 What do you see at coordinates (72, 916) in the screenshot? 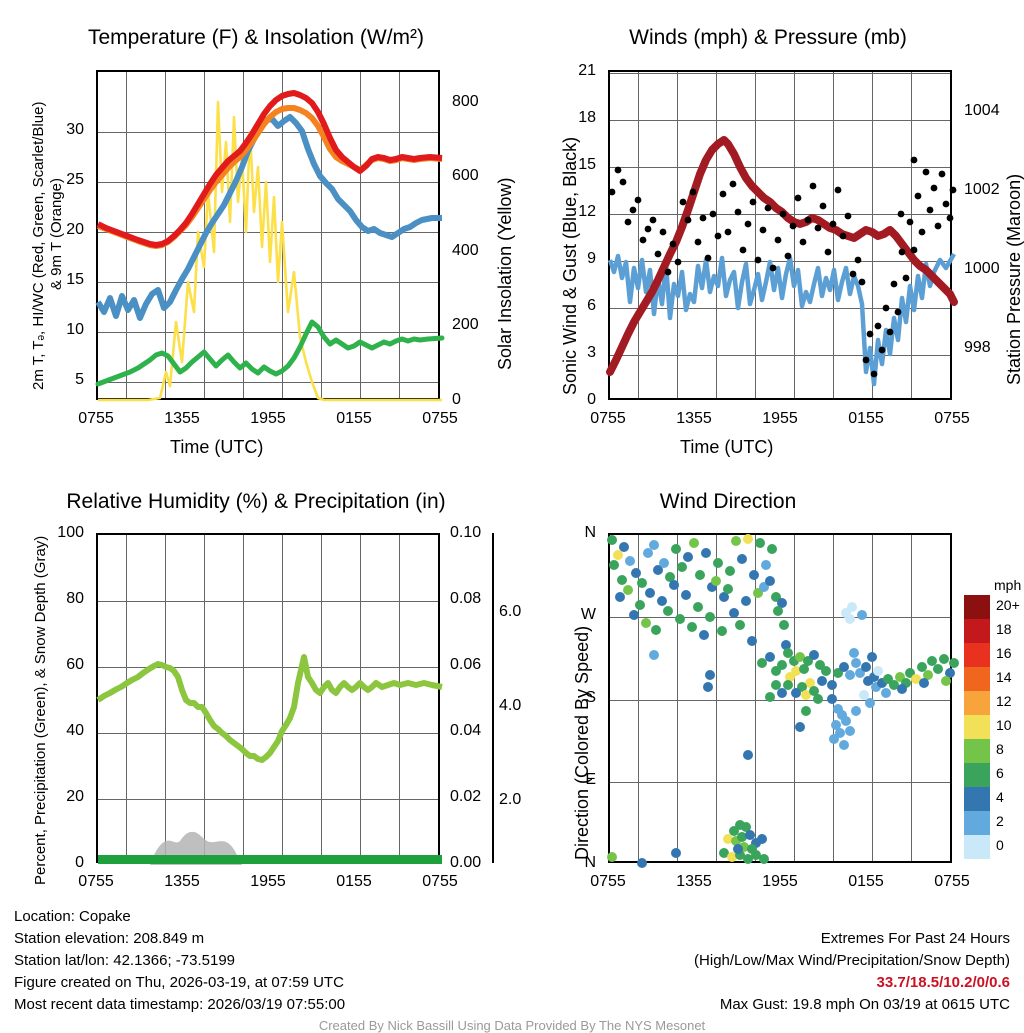
I see `footer-location: Location: Copake` at bounding box center [72, 916].